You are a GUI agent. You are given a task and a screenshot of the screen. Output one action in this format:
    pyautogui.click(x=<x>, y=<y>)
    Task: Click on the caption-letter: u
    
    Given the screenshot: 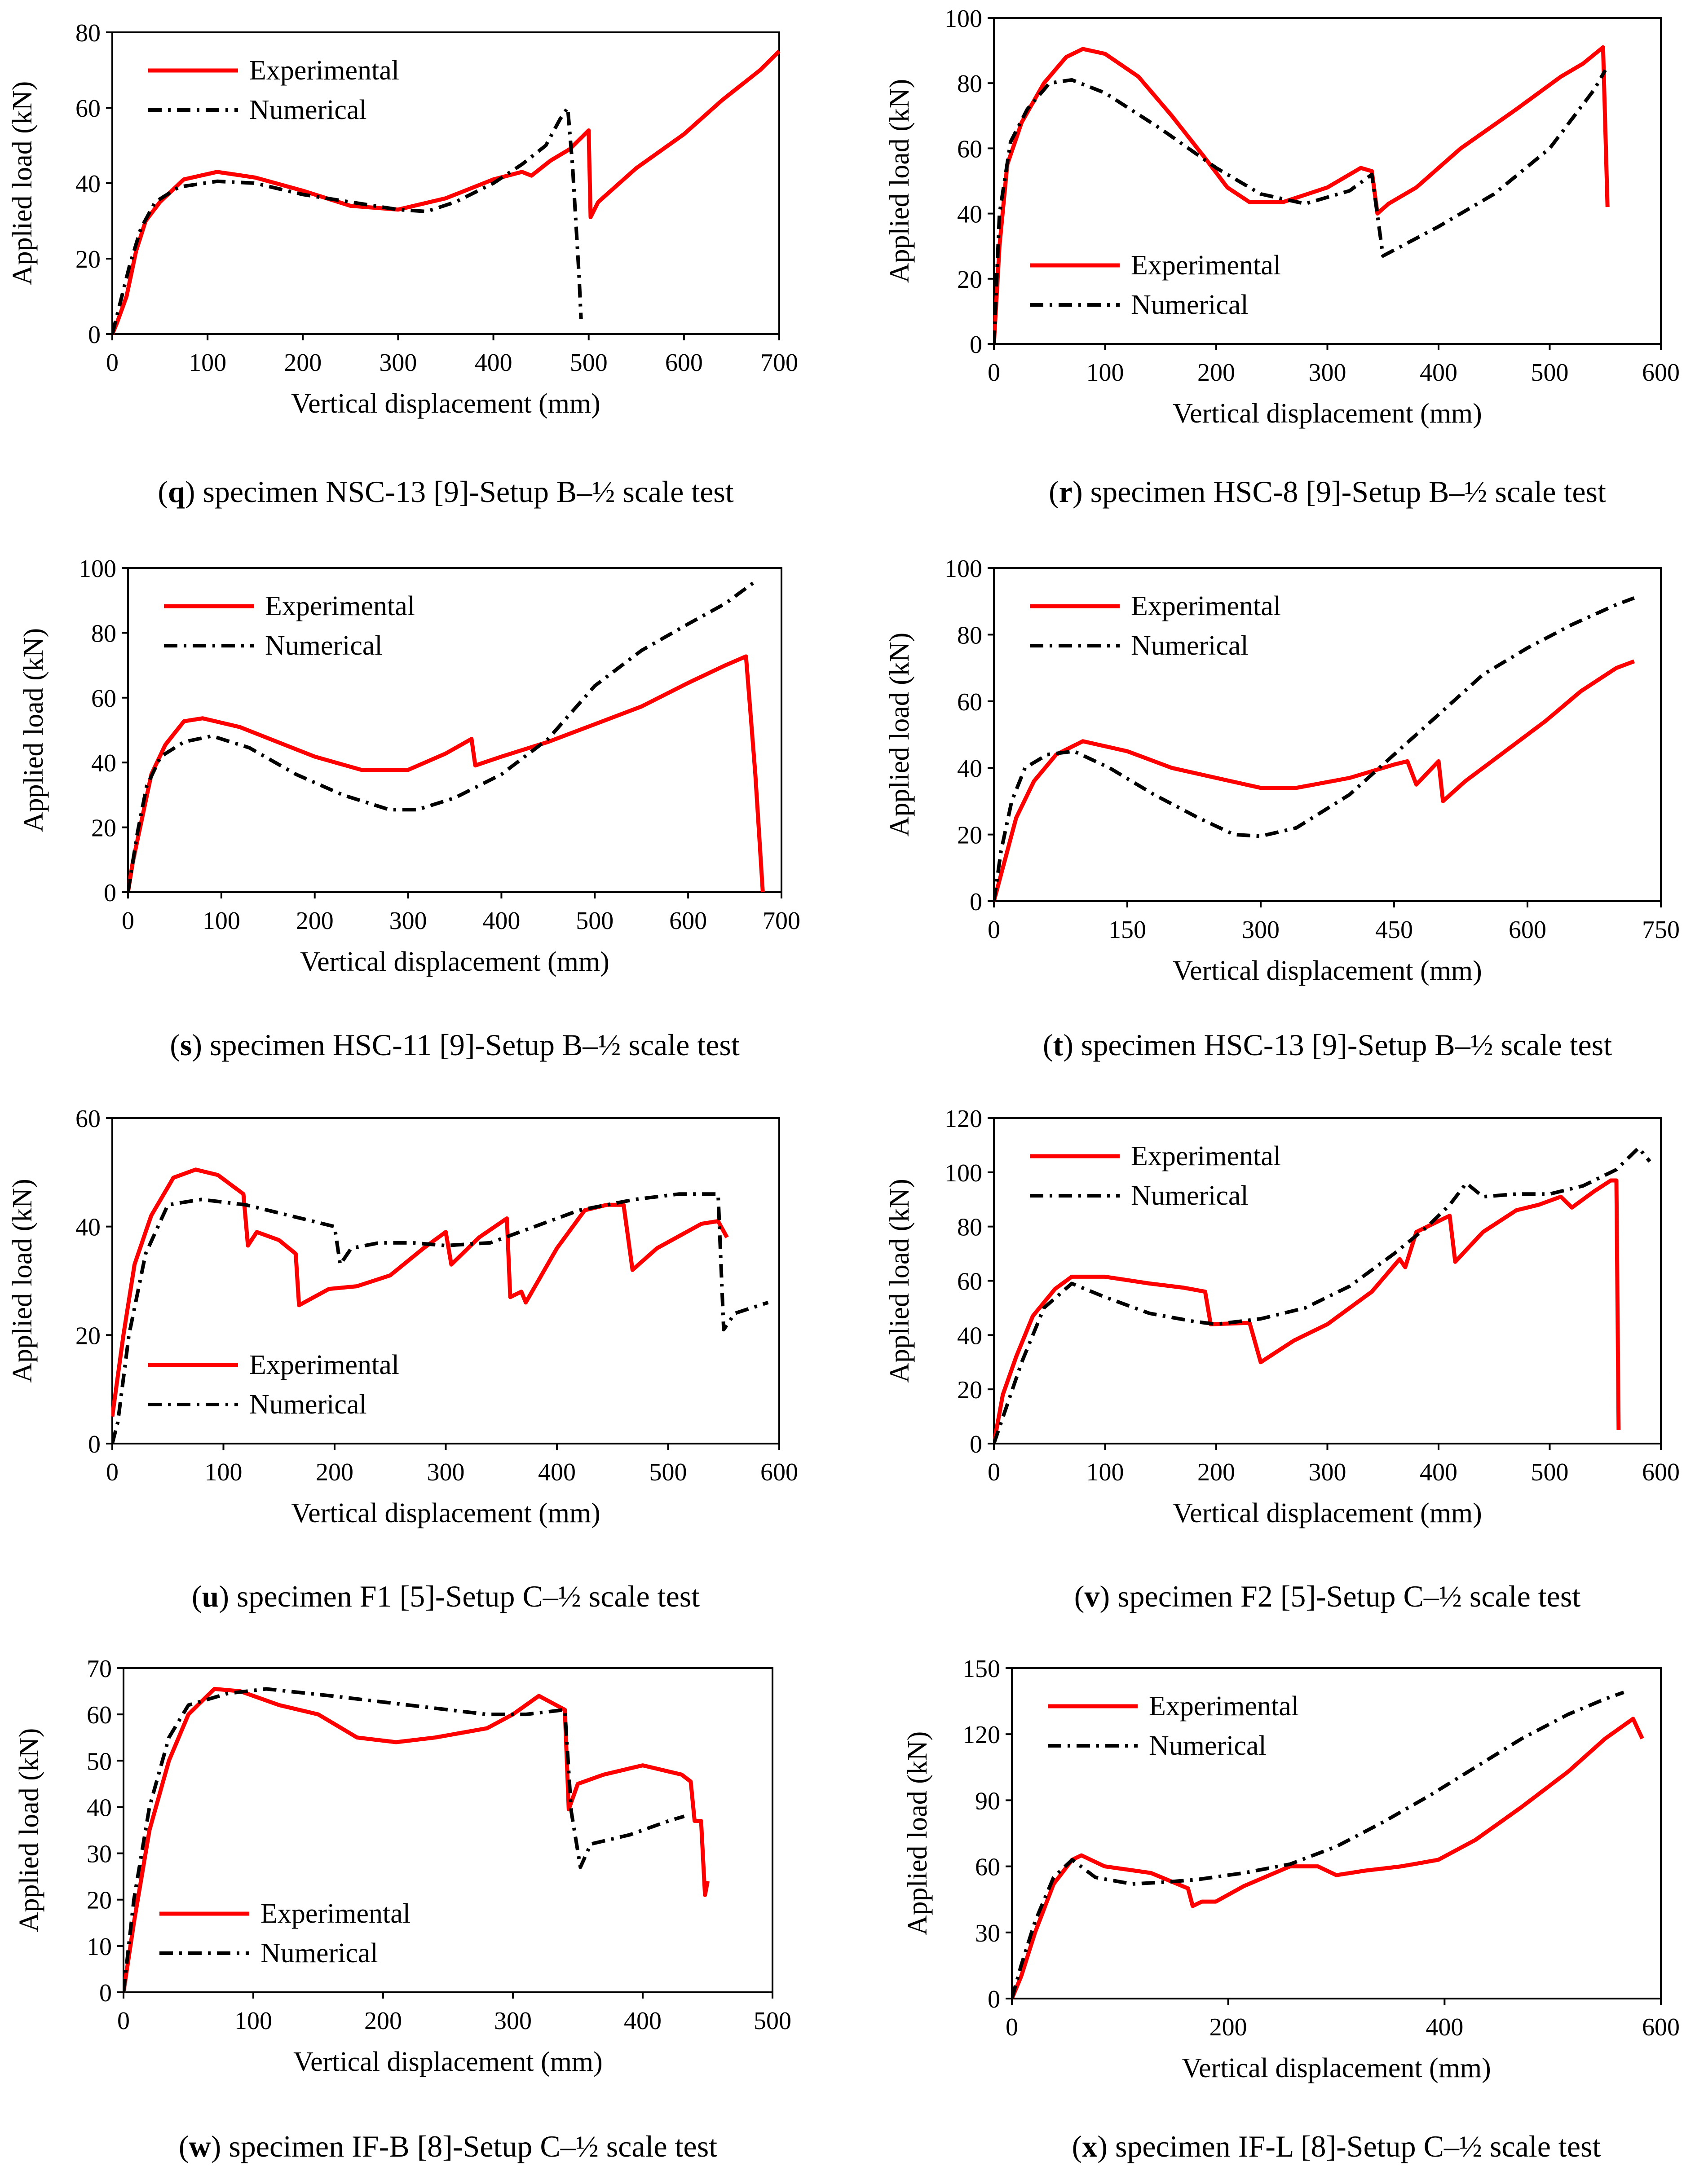 What is the action you would take?
    pyautogui.click(x=210, y=1596)
    